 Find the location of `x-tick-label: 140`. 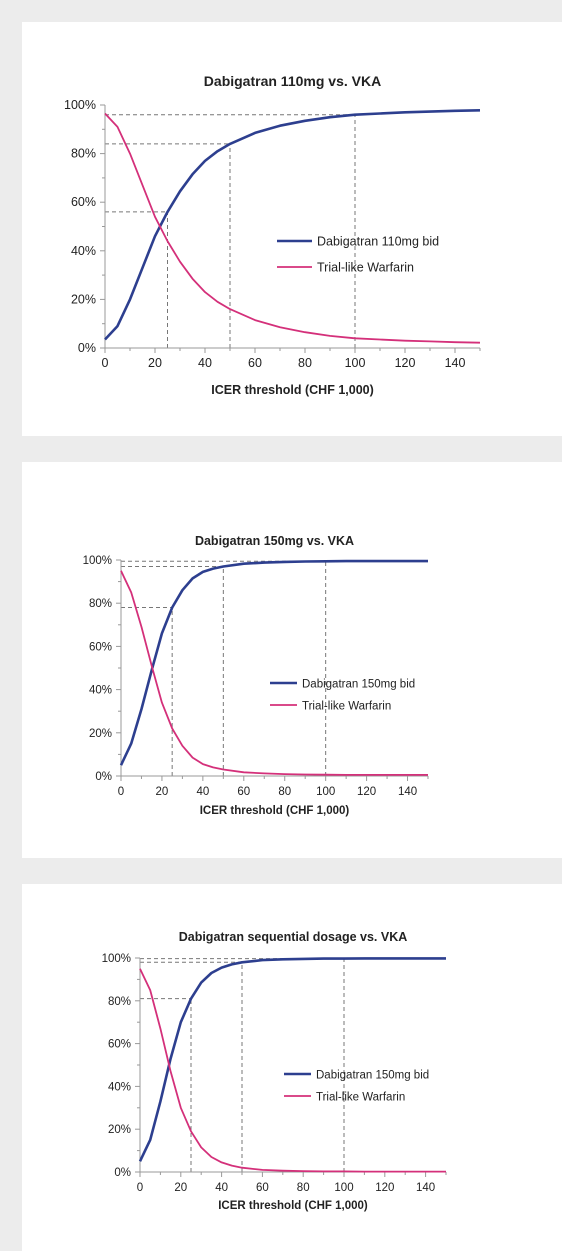

x-tick-label: 140 is located at coordinates (425, 1188).